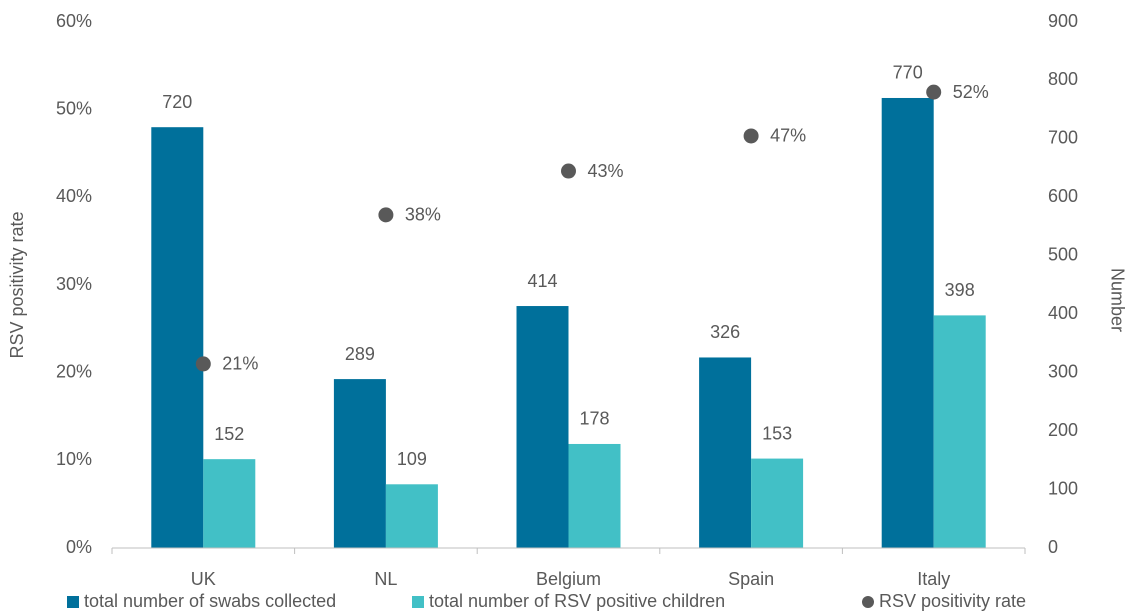 The image size is (1133, 615). Describe the element at coordinates (79, 547) in the screenshot. I see `y-tick-label: 0%` at that location.